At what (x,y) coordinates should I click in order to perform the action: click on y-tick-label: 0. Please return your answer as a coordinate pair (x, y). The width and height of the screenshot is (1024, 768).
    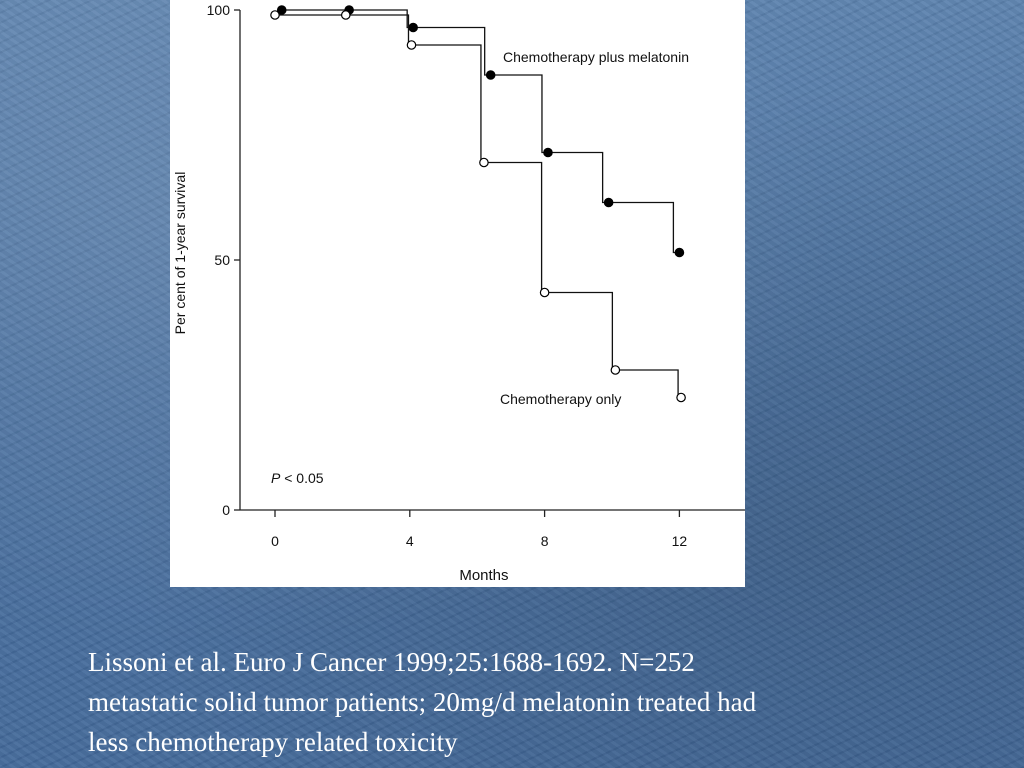
    Looking at the image, I should click on (226, 510).